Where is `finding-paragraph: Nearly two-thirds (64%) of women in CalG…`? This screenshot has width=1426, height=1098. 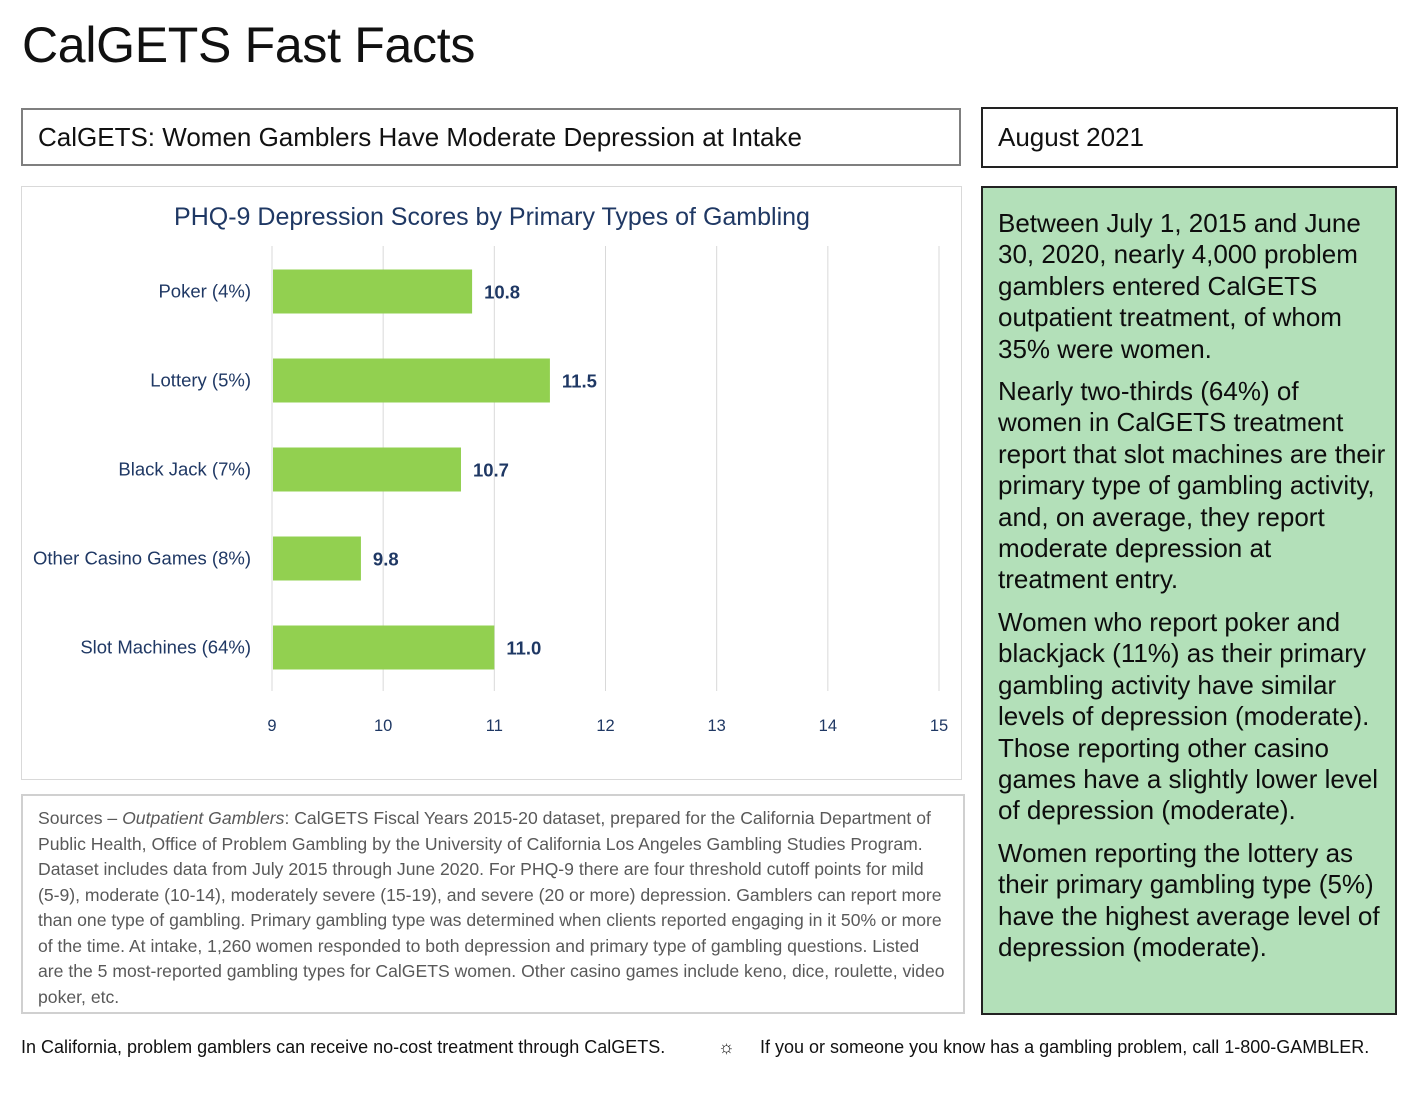
finding-paragraph: Nearly two-thirds (64%) of women in CalG… is located at coordinates (1192, 485).